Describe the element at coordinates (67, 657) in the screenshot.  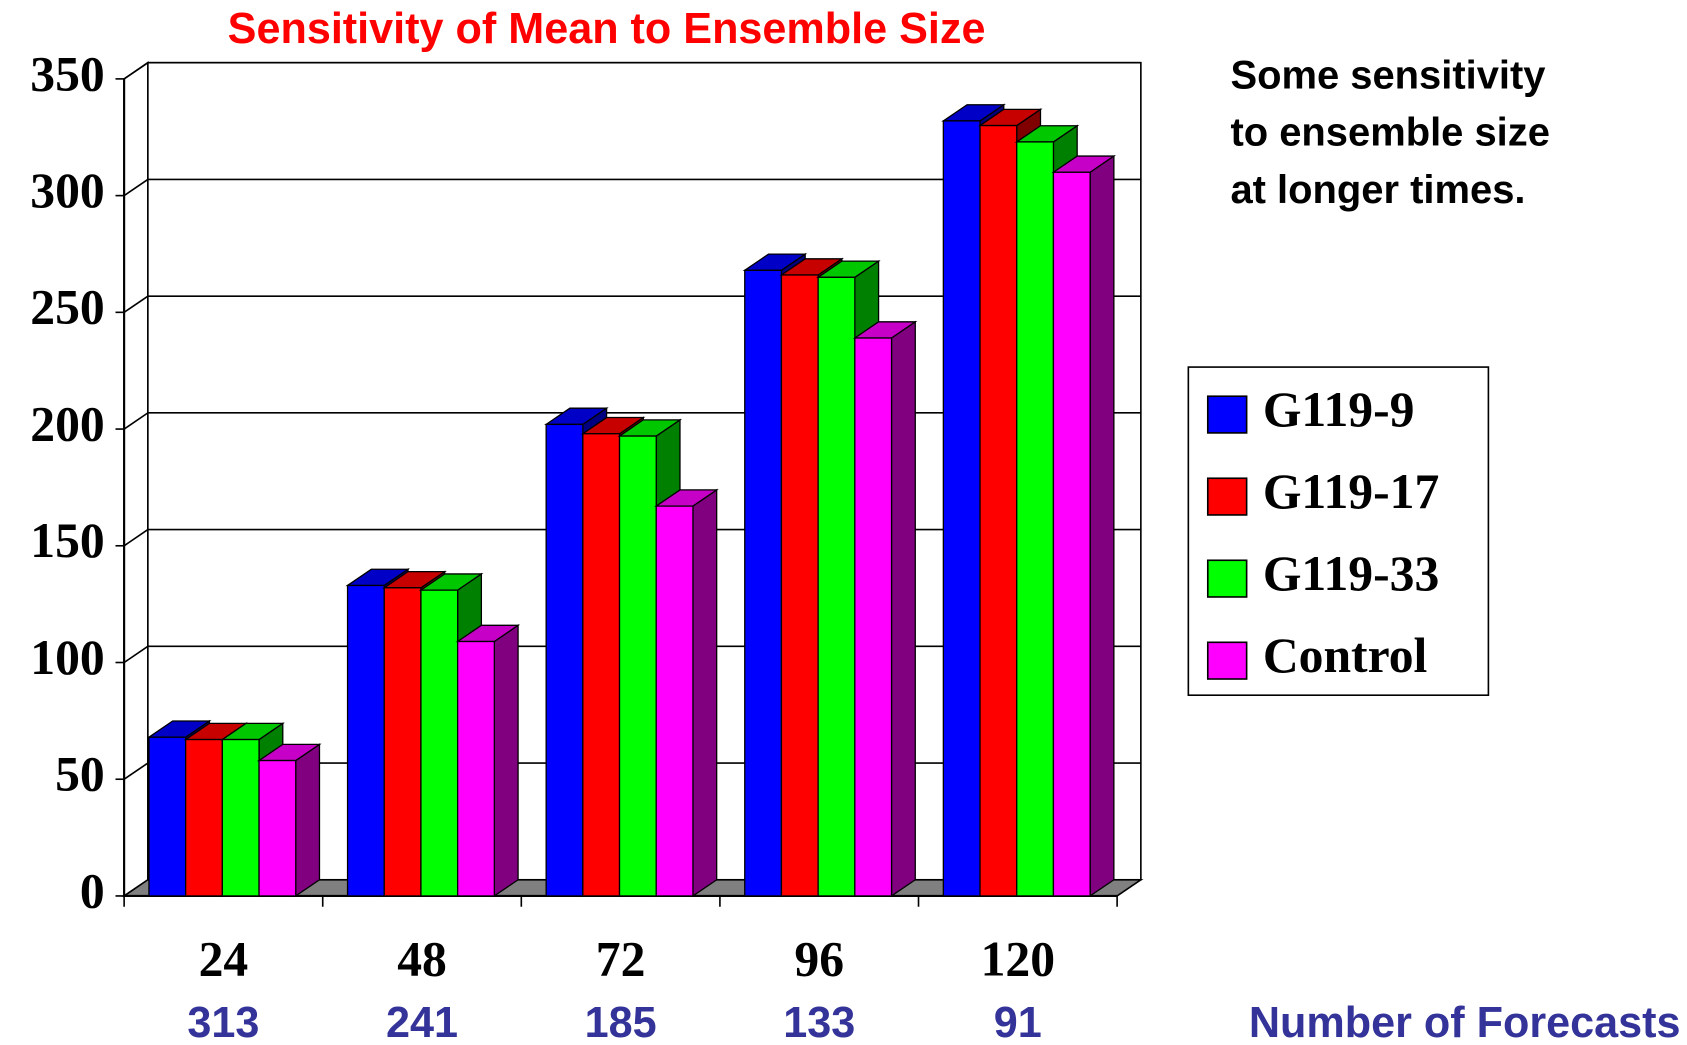
I see `y-tick-label: 100` at that location.